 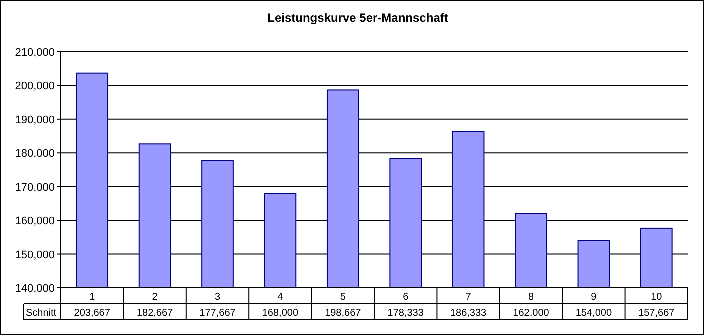 What do you see at coordinates (531, 297) in the screenshot?
I see `x-tick-label: 8` at bounding box center [531, 297].